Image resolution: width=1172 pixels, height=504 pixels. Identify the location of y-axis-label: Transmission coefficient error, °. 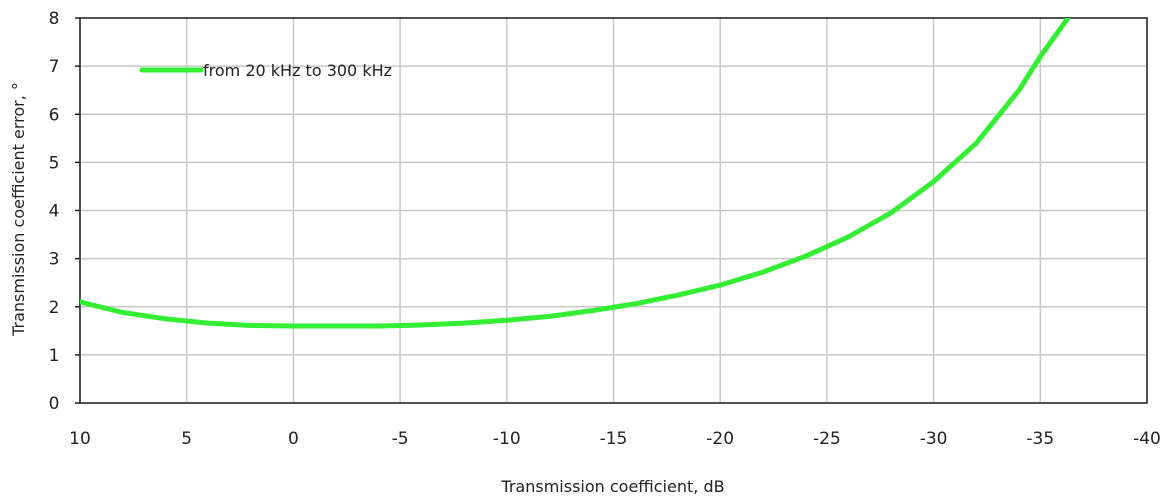
(18, 209).